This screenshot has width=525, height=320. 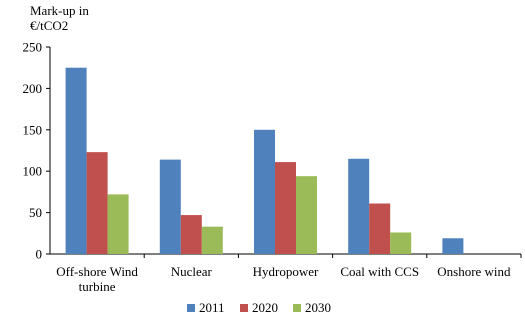 What do you see at coordinates (265, 307) in the screenshot?
I see `legend-label-2020: 2020` at bounding box center [265, 307].